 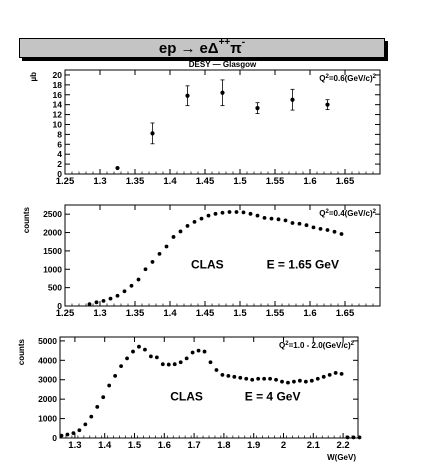 I want to click on y-tick-label: 0, so click(x=59, y=174).